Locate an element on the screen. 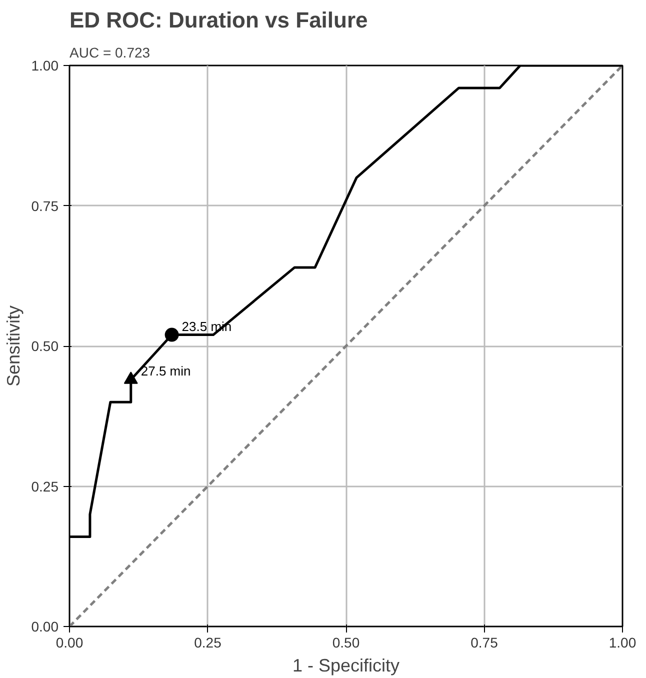 The height and width of the screenshot is (678, 646). x-tick-label: 1.00 is located at coordinates (622, 642).